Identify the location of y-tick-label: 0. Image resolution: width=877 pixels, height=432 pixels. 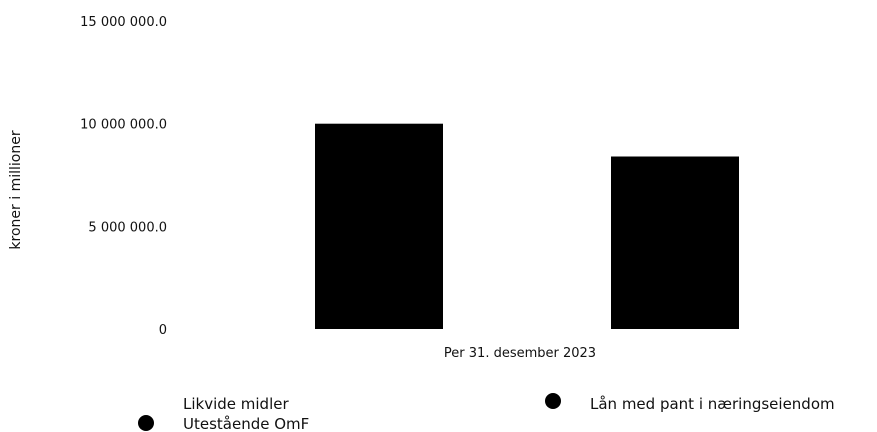
(163, 330).